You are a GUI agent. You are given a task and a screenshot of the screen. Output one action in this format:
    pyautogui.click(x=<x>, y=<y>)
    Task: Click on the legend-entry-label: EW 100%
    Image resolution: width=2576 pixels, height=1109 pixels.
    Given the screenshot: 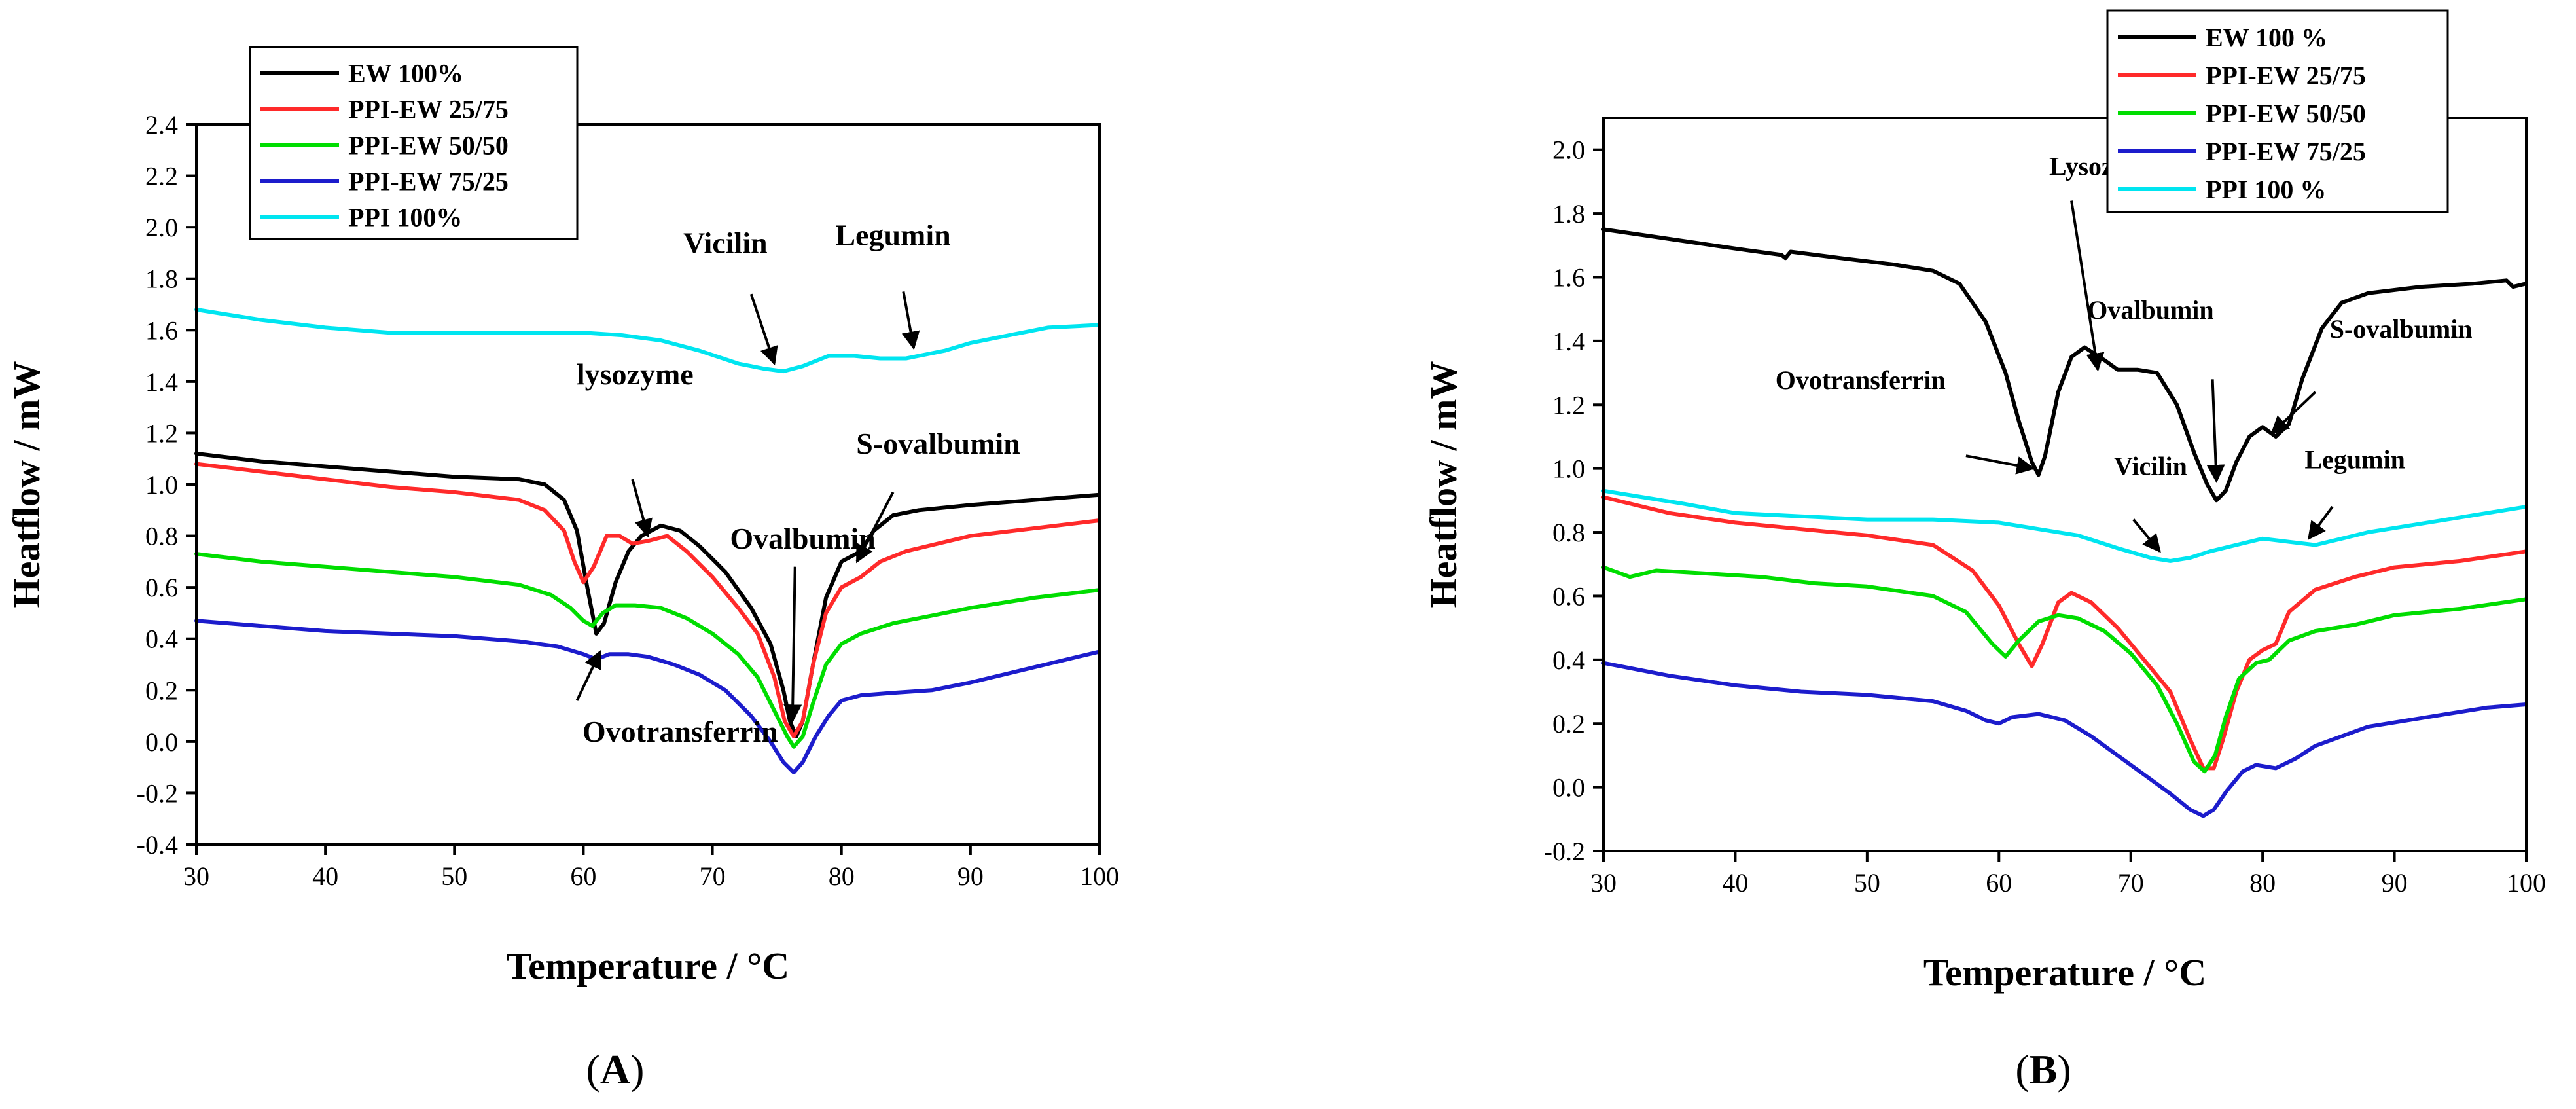 What is the action you would take?
    pyautogui.click(x=405, y=73)
    